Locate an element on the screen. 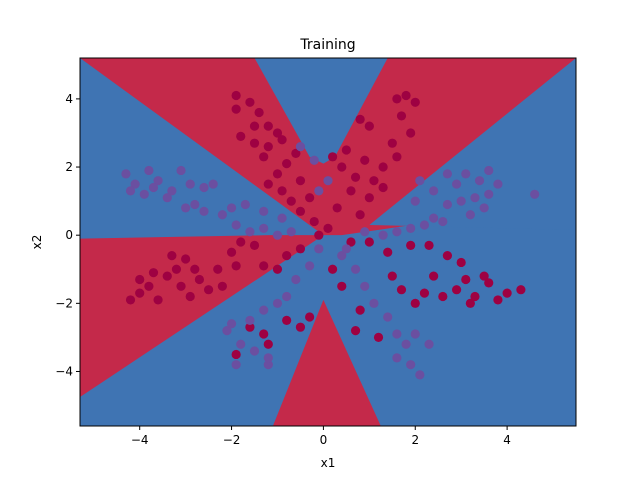  y-tick-label: 0 is located at coordinates (69, 235).